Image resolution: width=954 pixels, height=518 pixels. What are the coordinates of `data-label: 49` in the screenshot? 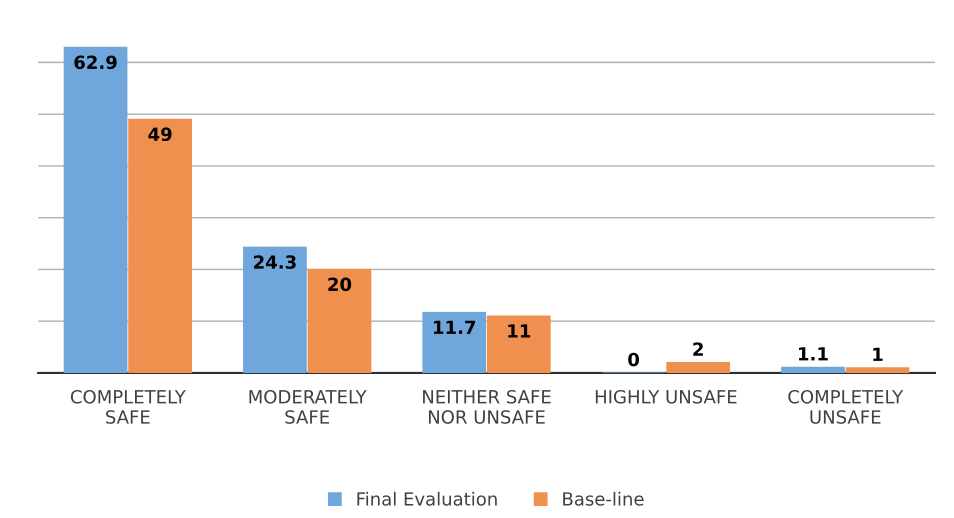 It's located at (160, 134).